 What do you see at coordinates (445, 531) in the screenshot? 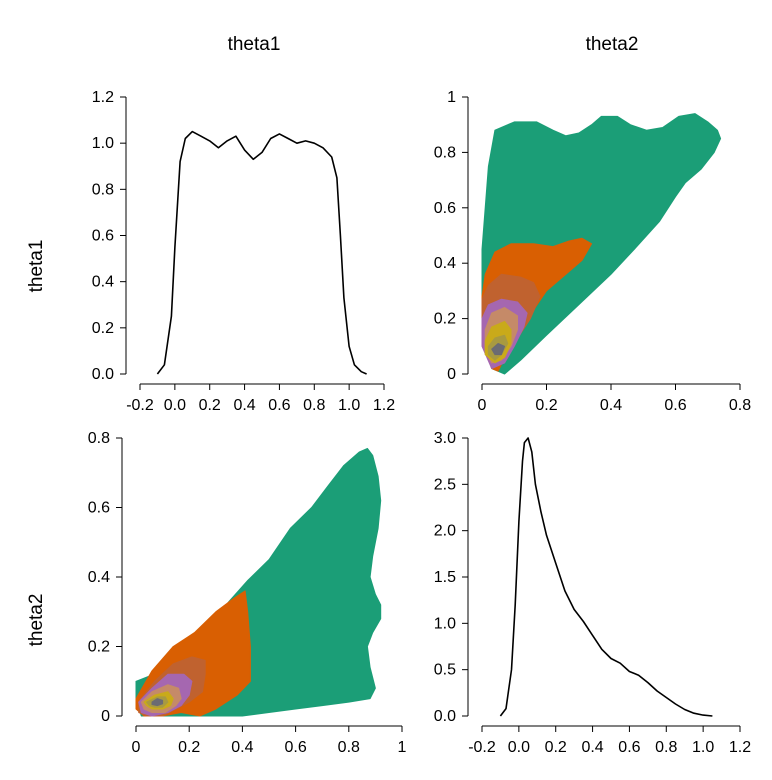
I see `y-tick-label: 2.0` at bounding box center [445, 531].